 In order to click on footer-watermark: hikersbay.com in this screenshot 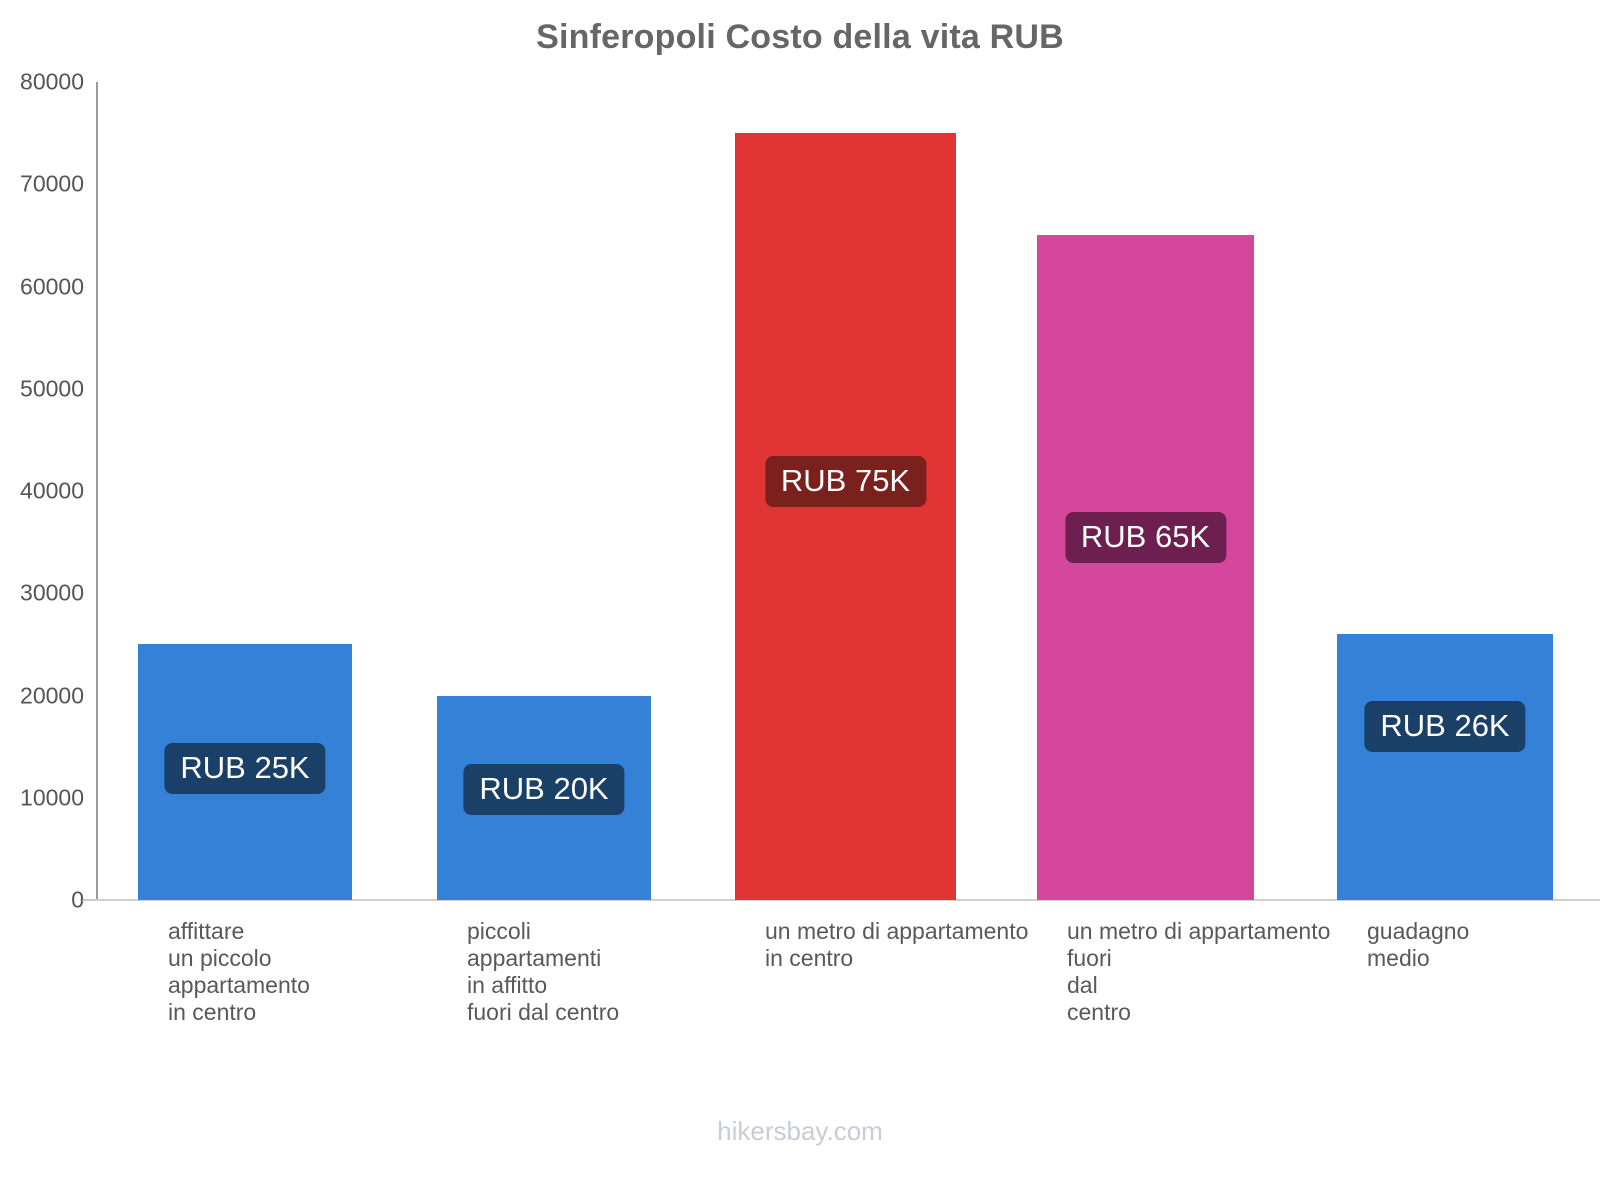, I will do `click(800, 1131)`.